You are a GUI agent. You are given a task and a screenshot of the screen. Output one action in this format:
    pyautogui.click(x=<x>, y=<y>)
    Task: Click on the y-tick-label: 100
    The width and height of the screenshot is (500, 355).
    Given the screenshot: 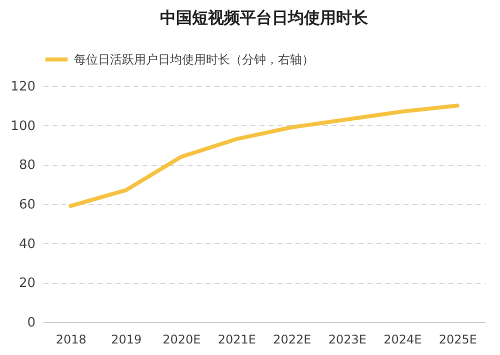 What is the action you would take?
    pyautogui.click(x=23, y=126)
    